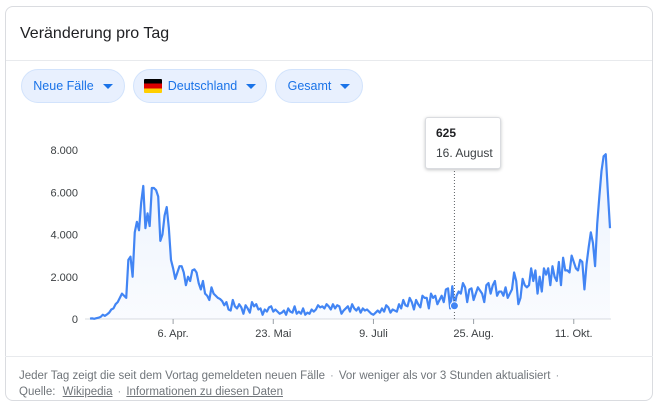  Describe the element at coordinates (463, 143) in the screenshot. I see `chart-tooltip: 625 16. August` at that location.